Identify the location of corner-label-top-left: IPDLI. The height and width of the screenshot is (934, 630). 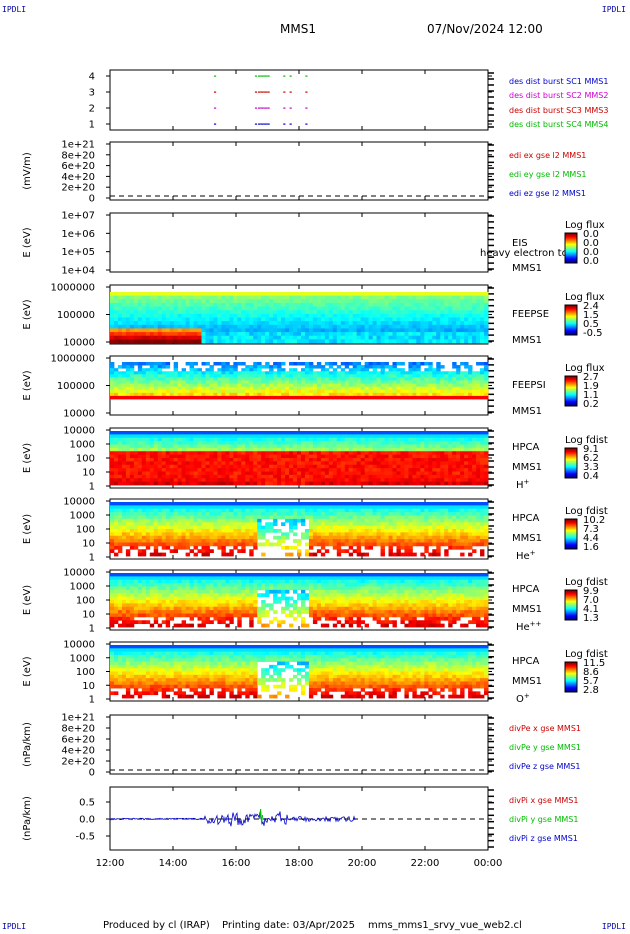
(14, 9).